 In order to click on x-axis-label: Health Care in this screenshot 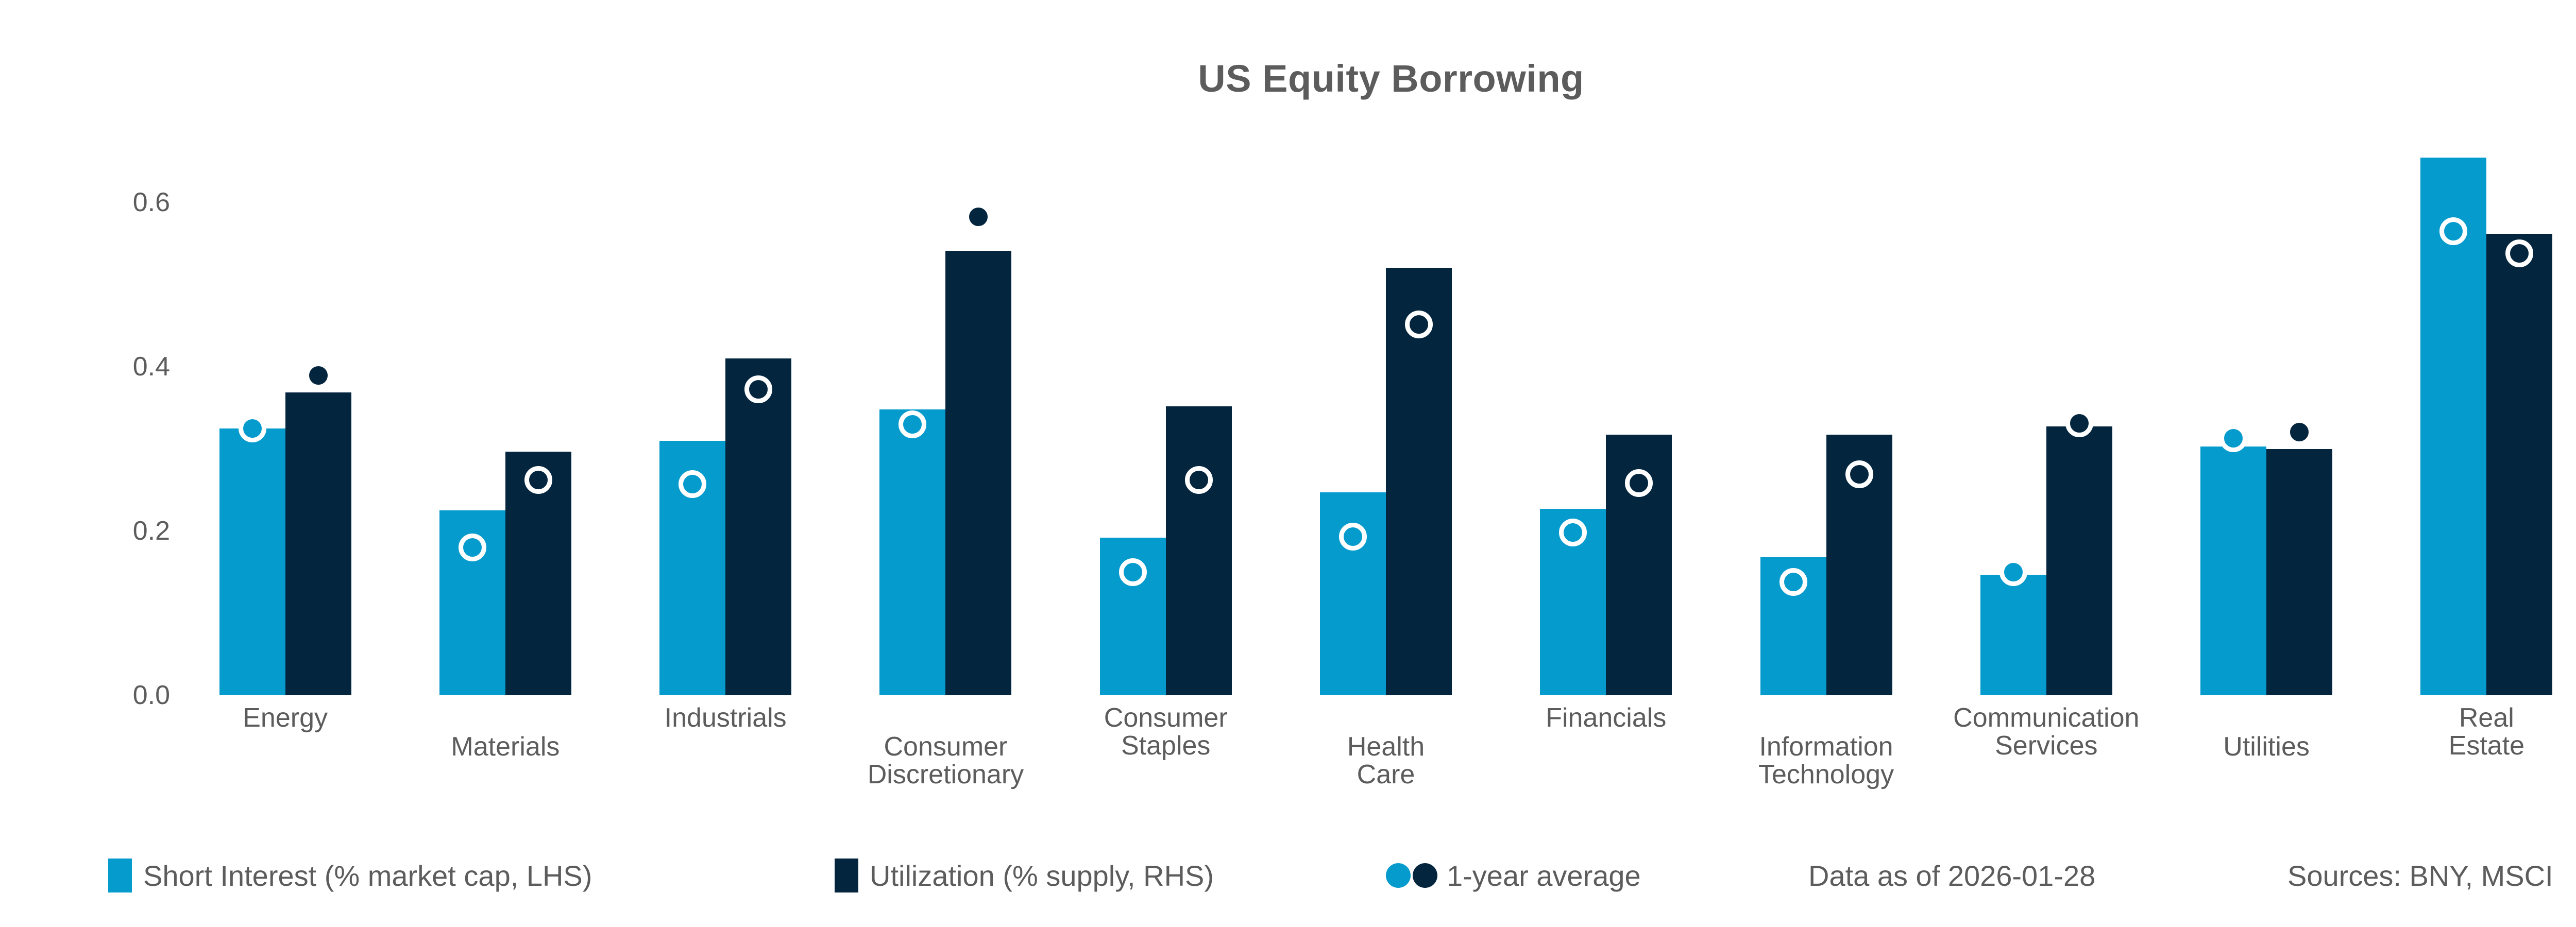, I will do `click(1386, 760)`.